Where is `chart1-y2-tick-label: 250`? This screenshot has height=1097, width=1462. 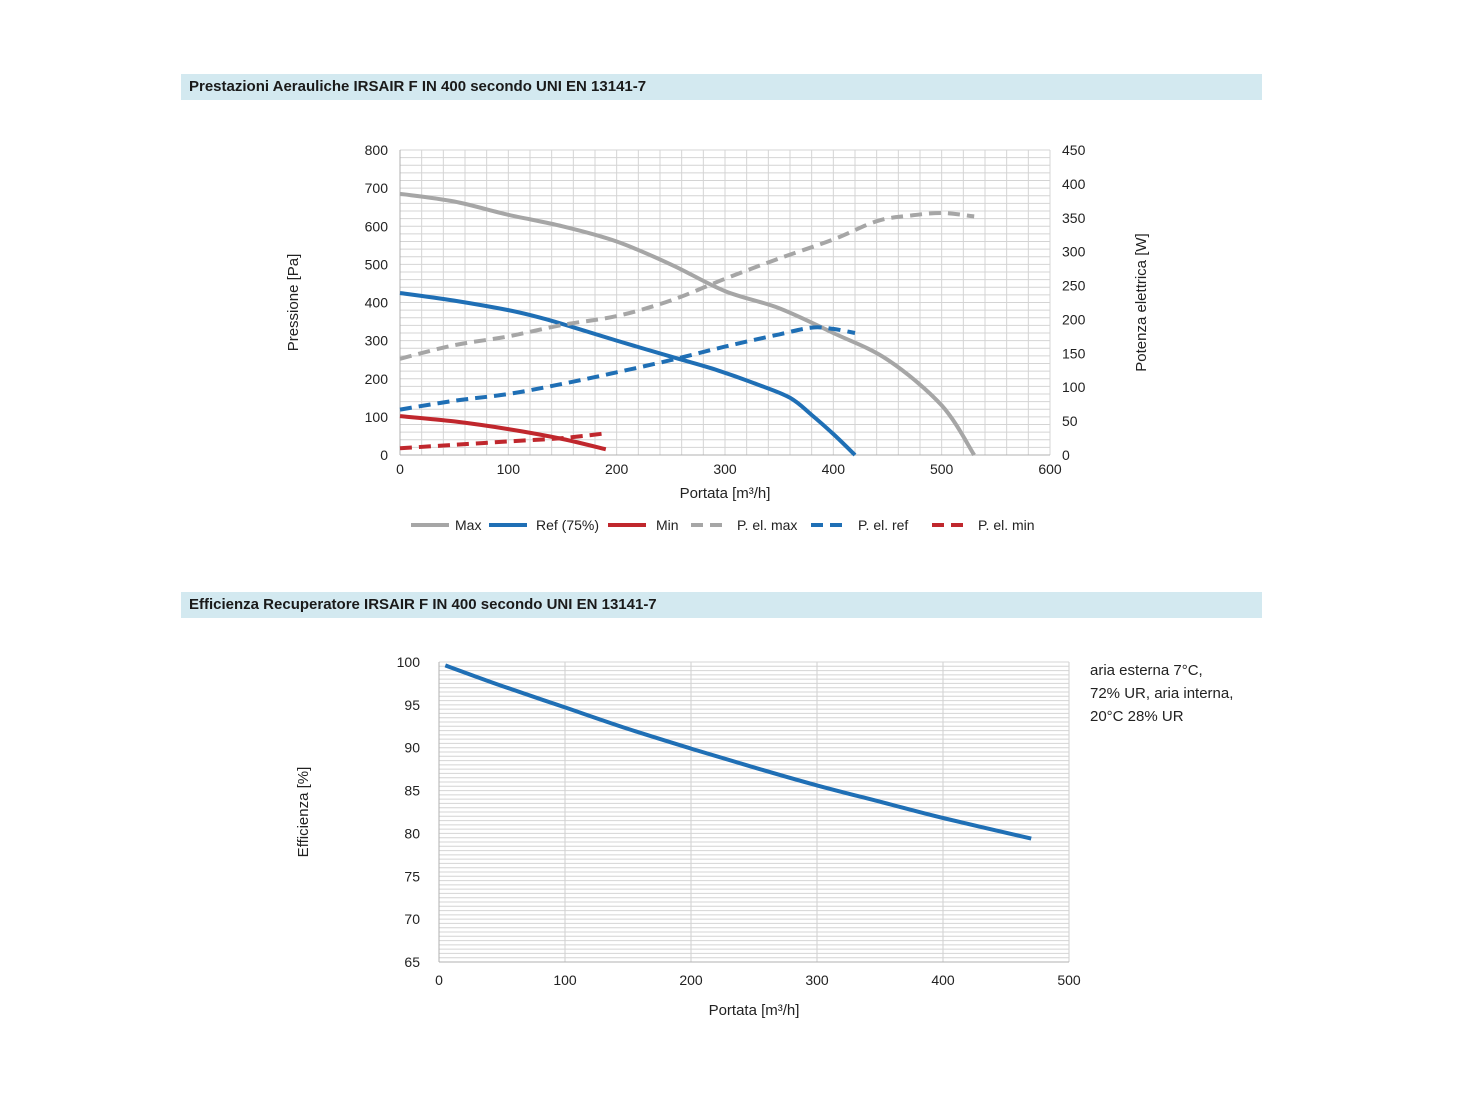
chart1-y2-tick-label: 250 is located at coordinates (1074, 286).